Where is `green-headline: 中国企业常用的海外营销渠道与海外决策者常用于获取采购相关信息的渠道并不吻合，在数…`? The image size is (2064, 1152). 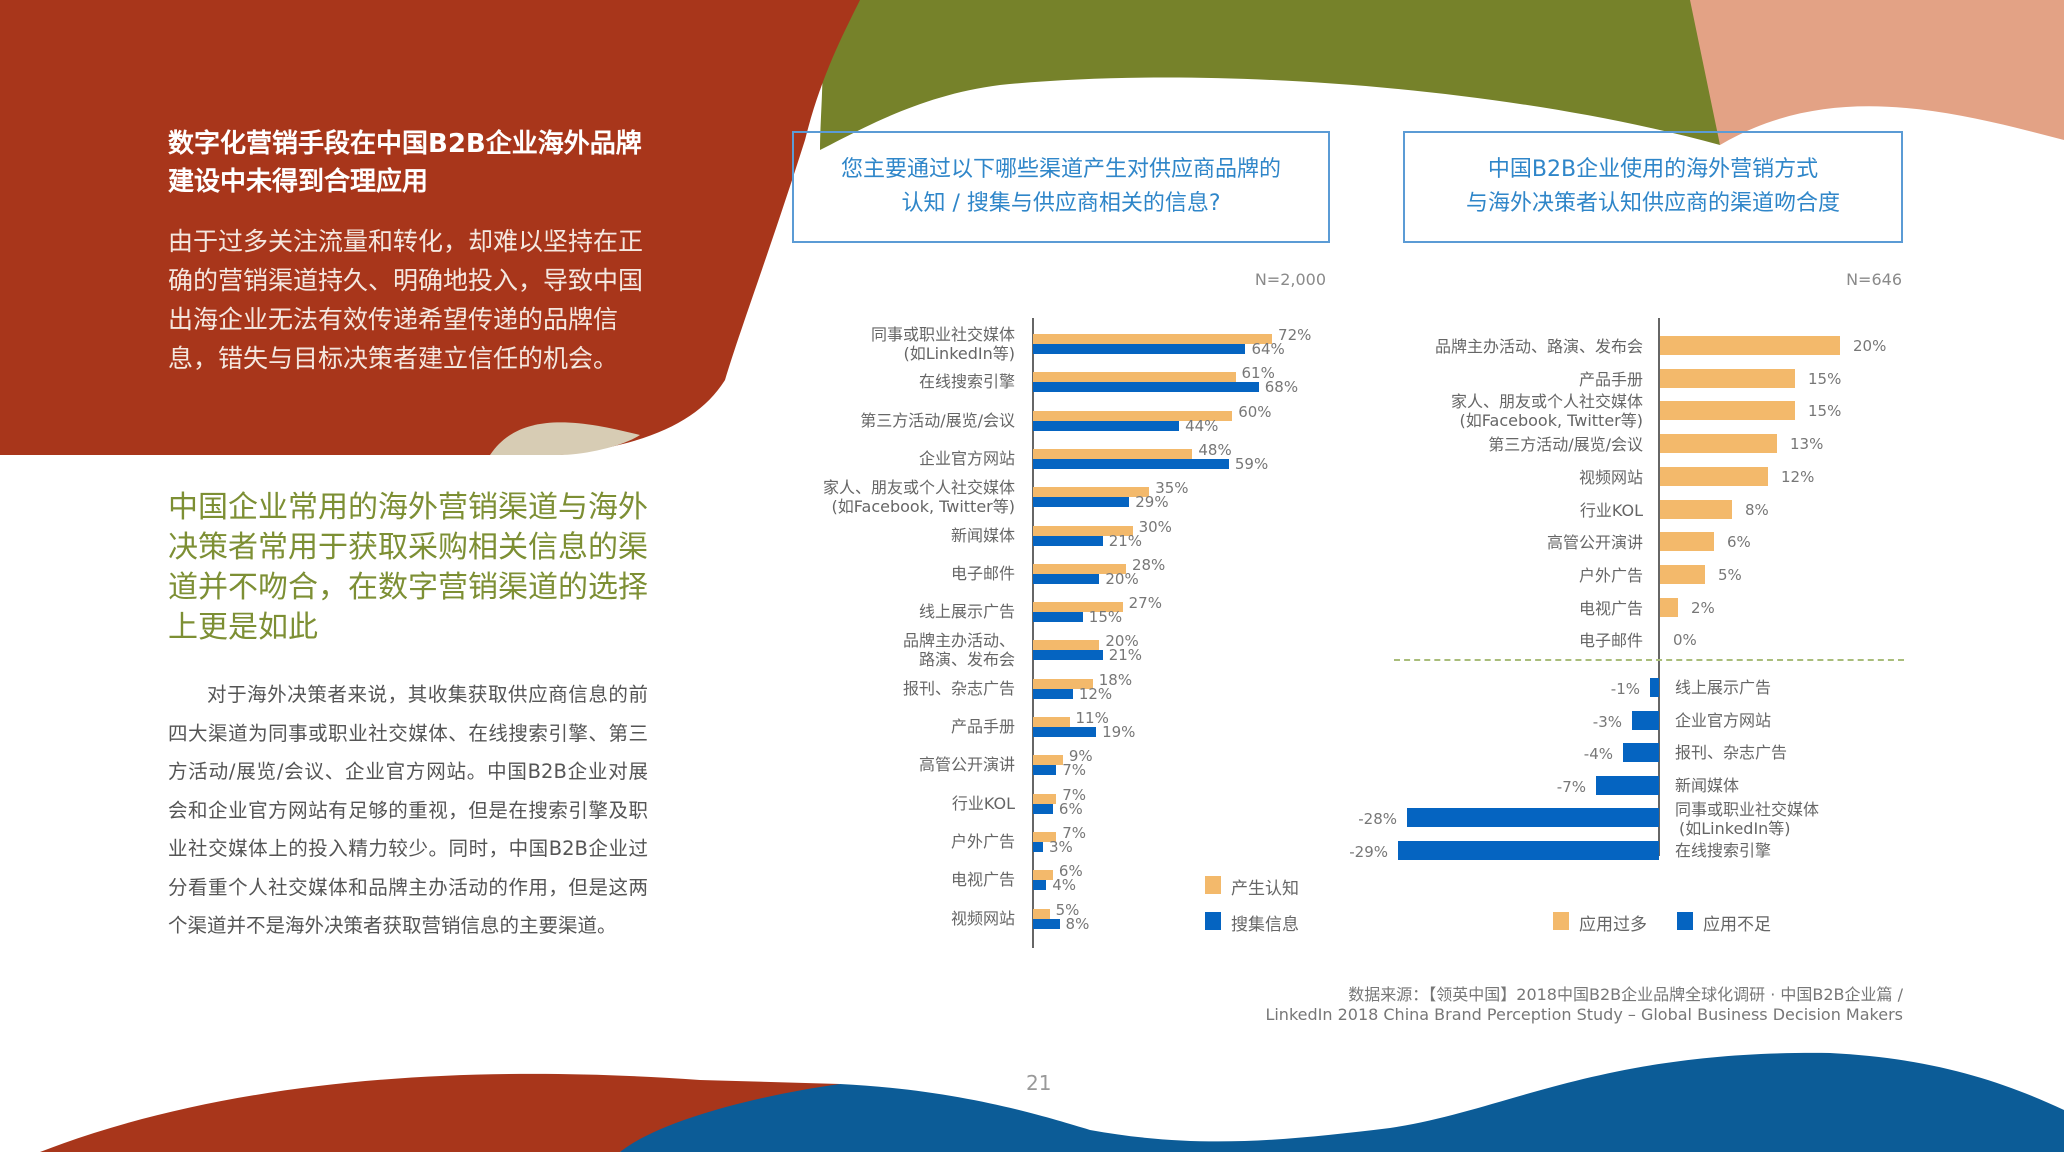
green-headline: 中国企业常用的海外营销渠道与海外决策者常用于获取采购相关信息的渠道并不吻合，在数… is located at coordinates (408, 567).